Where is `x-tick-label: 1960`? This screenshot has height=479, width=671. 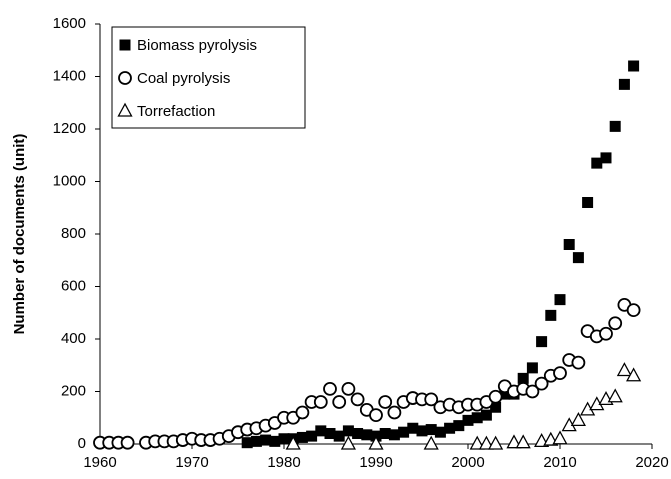
x-tick-label: 1960 is located at coordinates (99, 462).